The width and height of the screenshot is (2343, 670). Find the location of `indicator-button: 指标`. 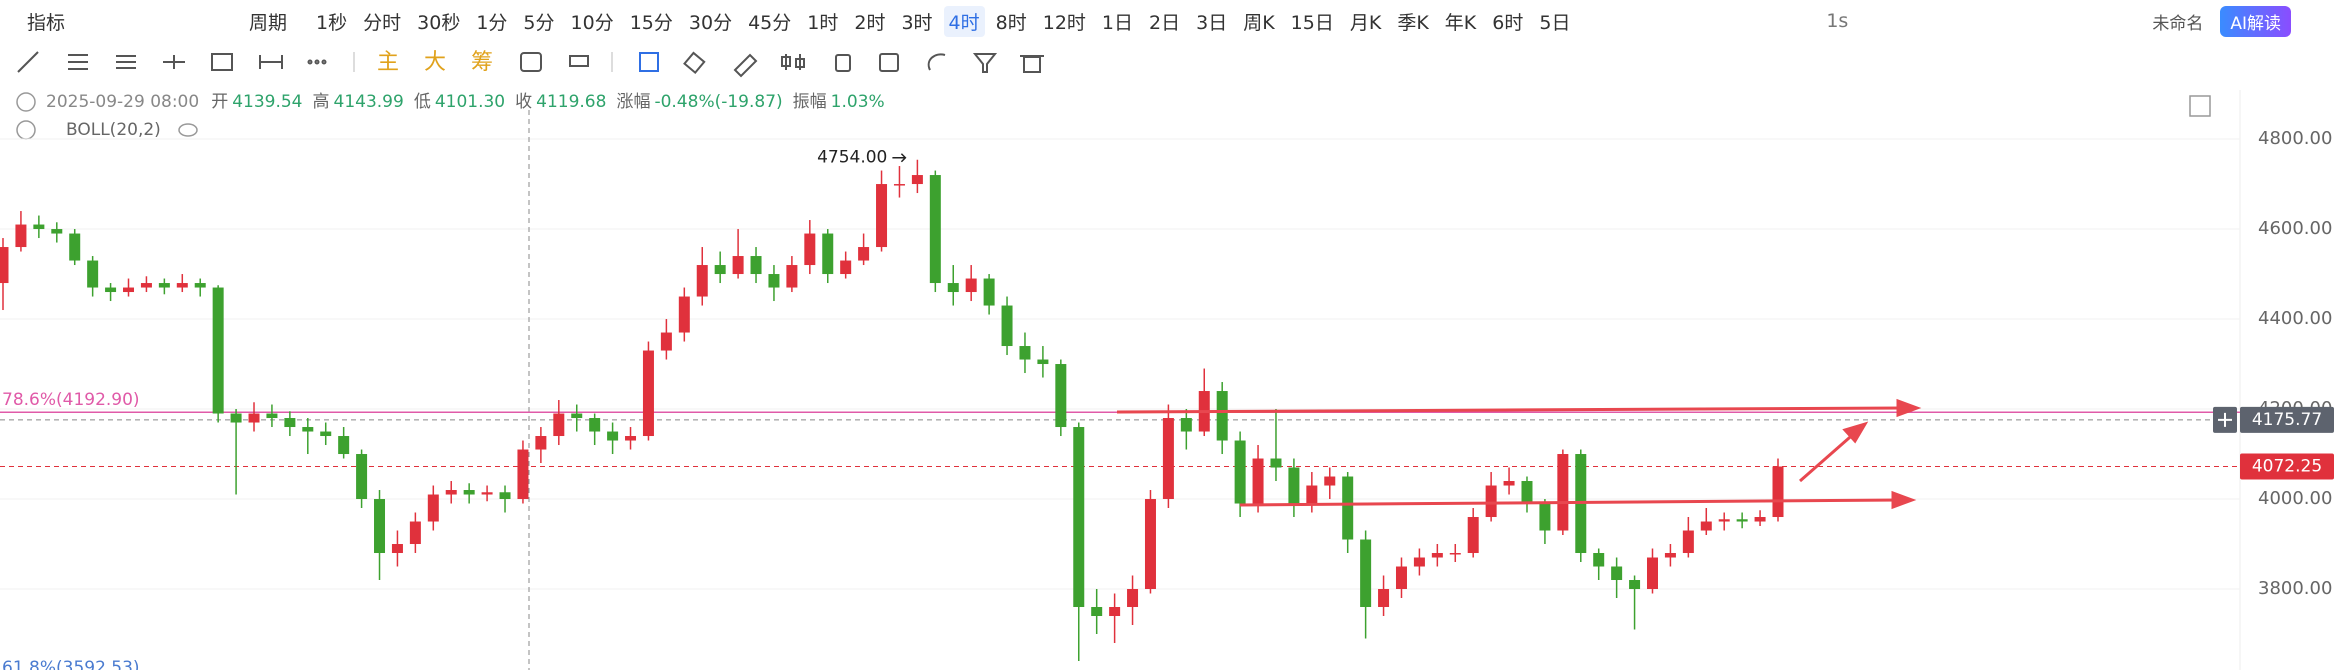

indicator-button: 指标 is located at coordinates (46, 22).